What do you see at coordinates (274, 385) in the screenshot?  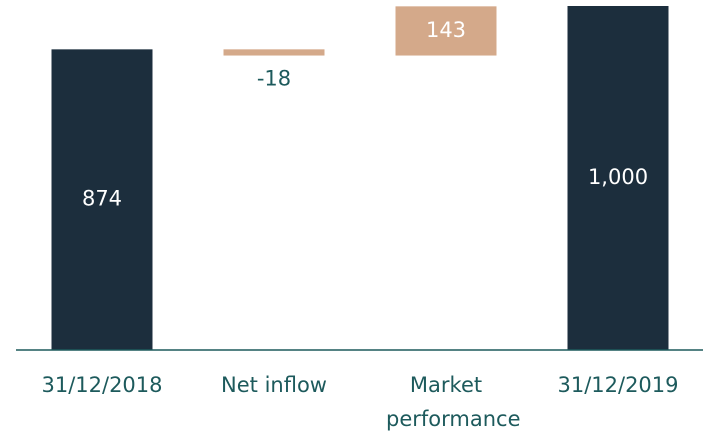 I see `x-tick-label: Net inflow` at bounding box center [274, 385].